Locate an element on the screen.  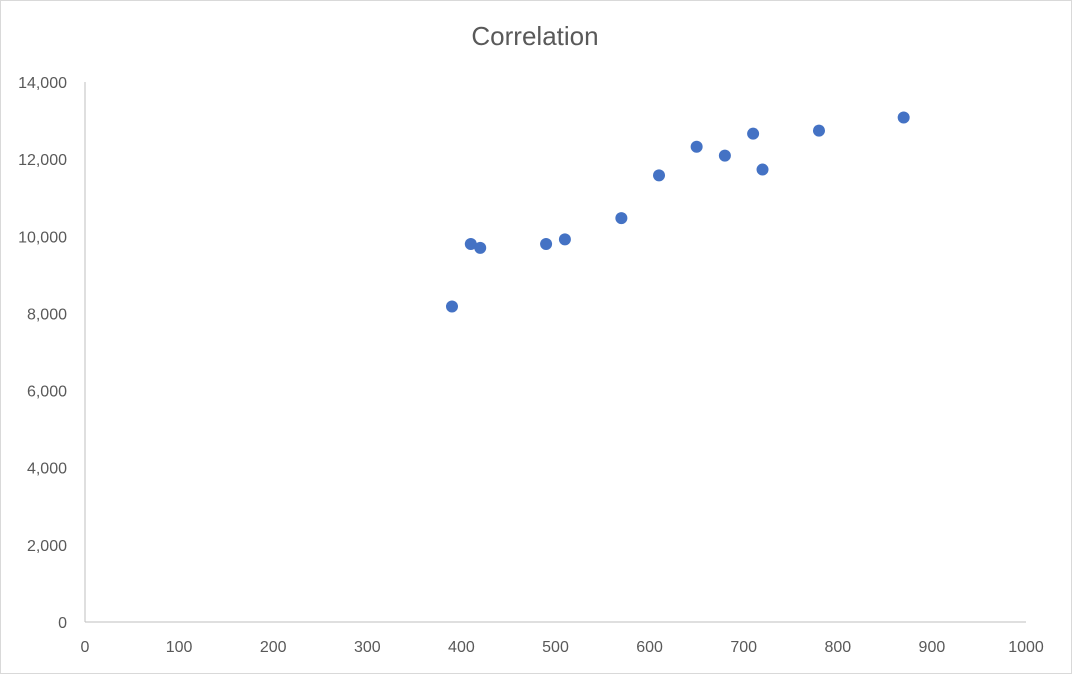
data-points is located at coordinates (677, 212).